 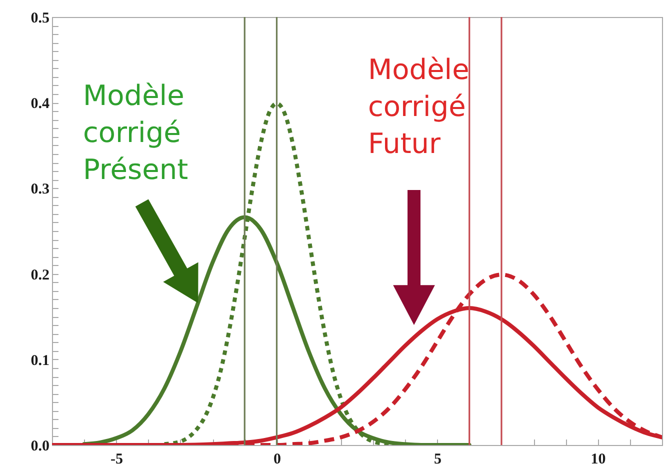 What do you see at coordinates (40, 446) in the screenshot?
I see `y-tick-label: 0.0` at bounding box center [40, 446].